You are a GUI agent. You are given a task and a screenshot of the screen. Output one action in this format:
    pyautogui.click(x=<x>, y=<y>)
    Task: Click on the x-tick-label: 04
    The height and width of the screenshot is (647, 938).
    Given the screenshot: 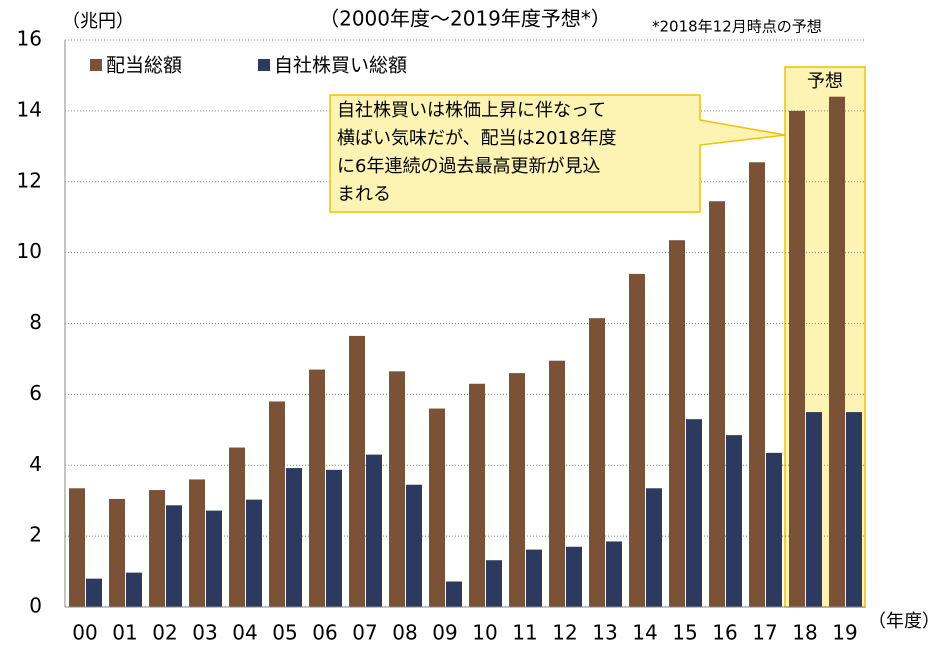 What is the action you would take?
    pyautogui.click(x=244, y=633)
    